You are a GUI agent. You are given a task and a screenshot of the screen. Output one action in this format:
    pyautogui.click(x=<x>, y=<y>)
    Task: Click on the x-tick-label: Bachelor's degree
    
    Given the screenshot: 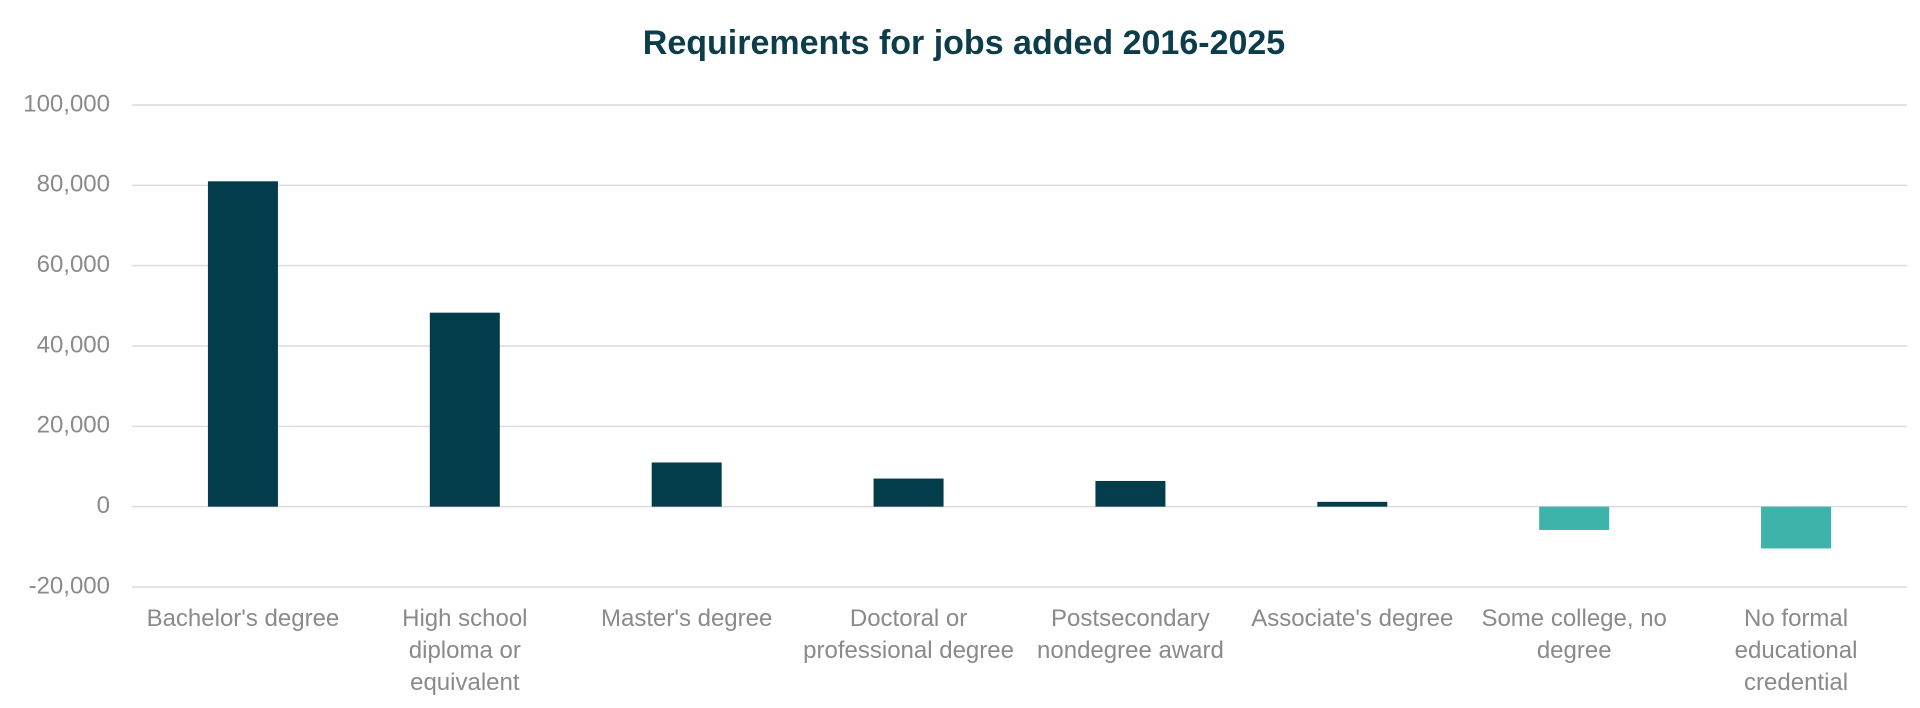 What is the action you would take?
    pyautogui.click(x=243, y=618)
    